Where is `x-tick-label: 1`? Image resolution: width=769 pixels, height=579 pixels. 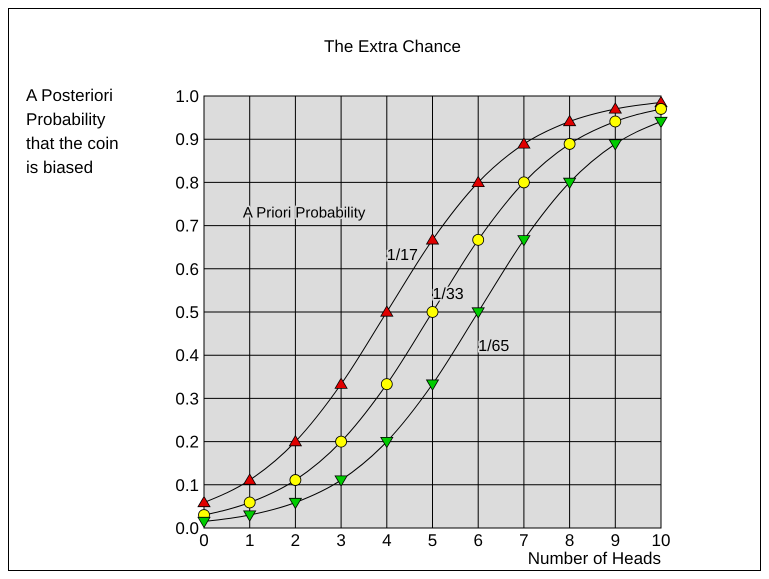
x-tick-label: 1 is located at coordinates (249, 540).